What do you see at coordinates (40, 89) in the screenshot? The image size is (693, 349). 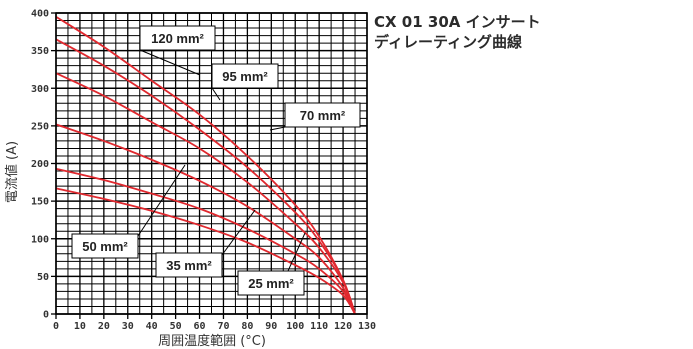 I see `y-tick-label: 300` at bounding box center [40, 89].